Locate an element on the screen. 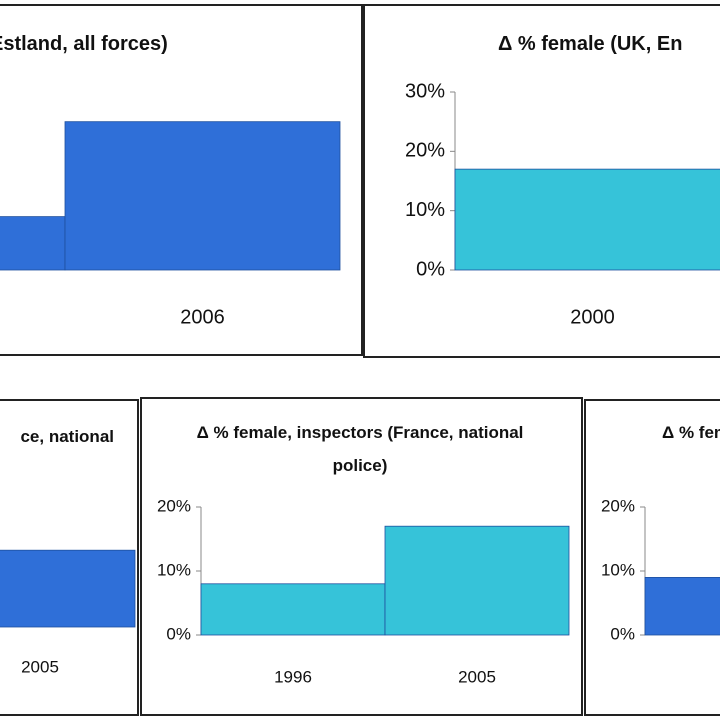 The image size is (720, 720). chart-title: Δ % female (UK, En is located at coordinates (590, 44).